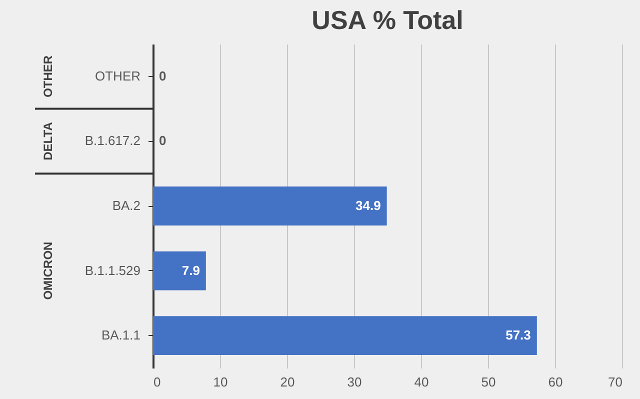 The width and height of the screenshot is (640, 399). Describe the element at coordinates (48, 141) in the screenshot. I see `text: DELTA` at that location.